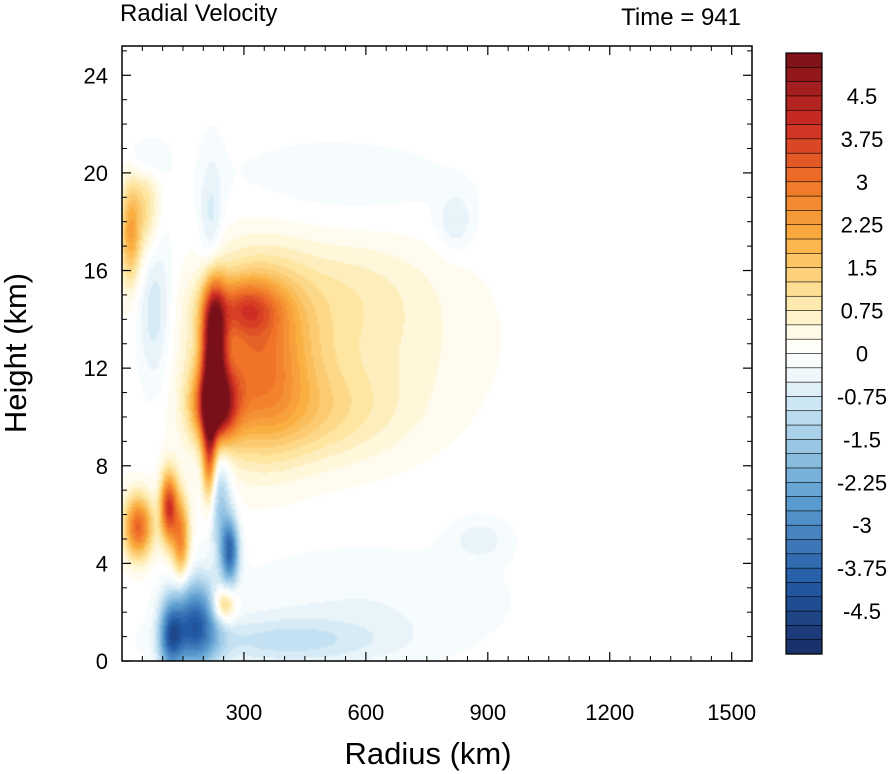  I want to click on colorbar-label: 4.5, so click(862, 96).